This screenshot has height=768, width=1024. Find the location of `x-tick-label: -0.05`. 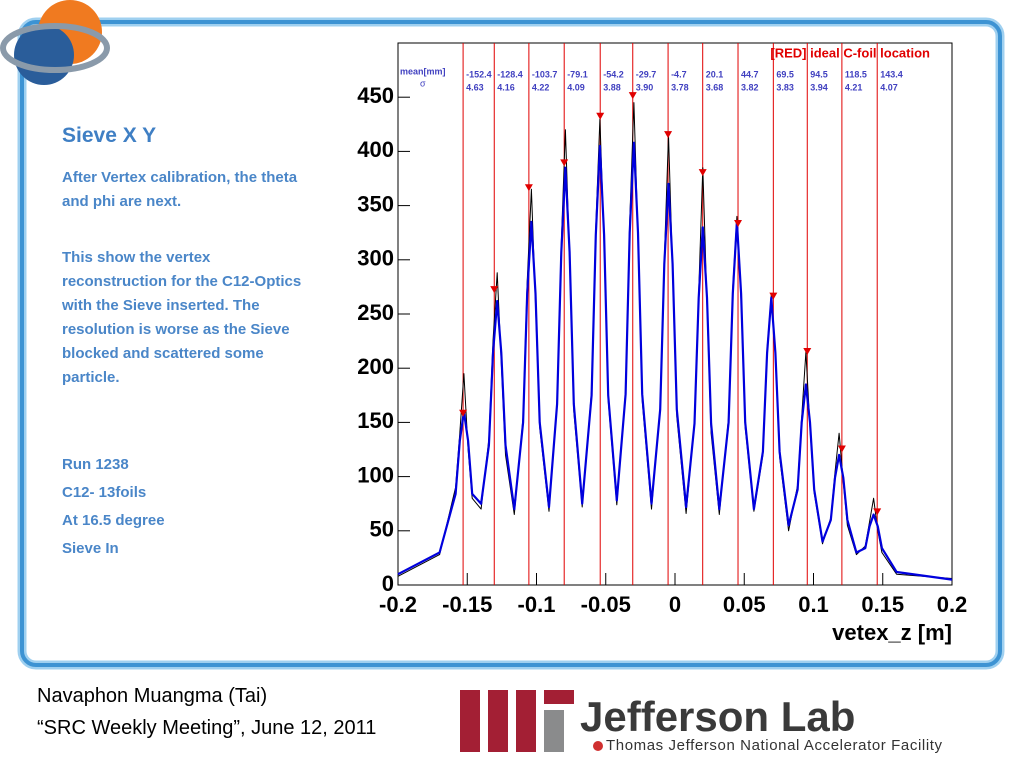

x-tick-label: -0.05 is located at coordinates (606, 604).